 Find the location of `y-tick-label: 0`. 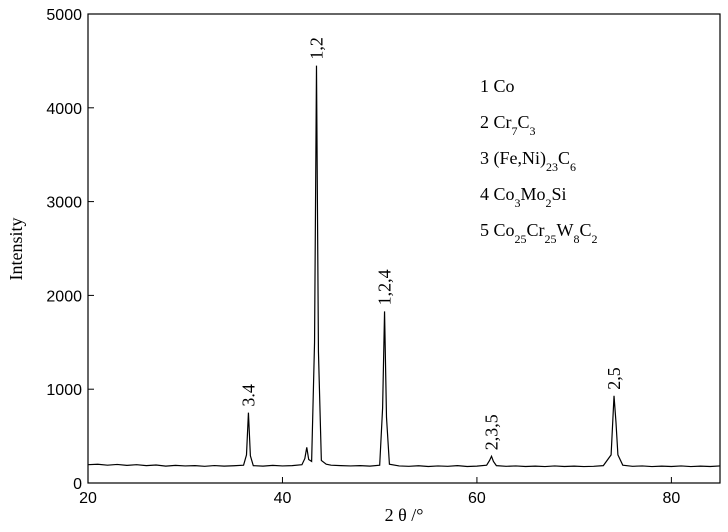

y-tick-label: 0 is located at coordinates (77, 484).